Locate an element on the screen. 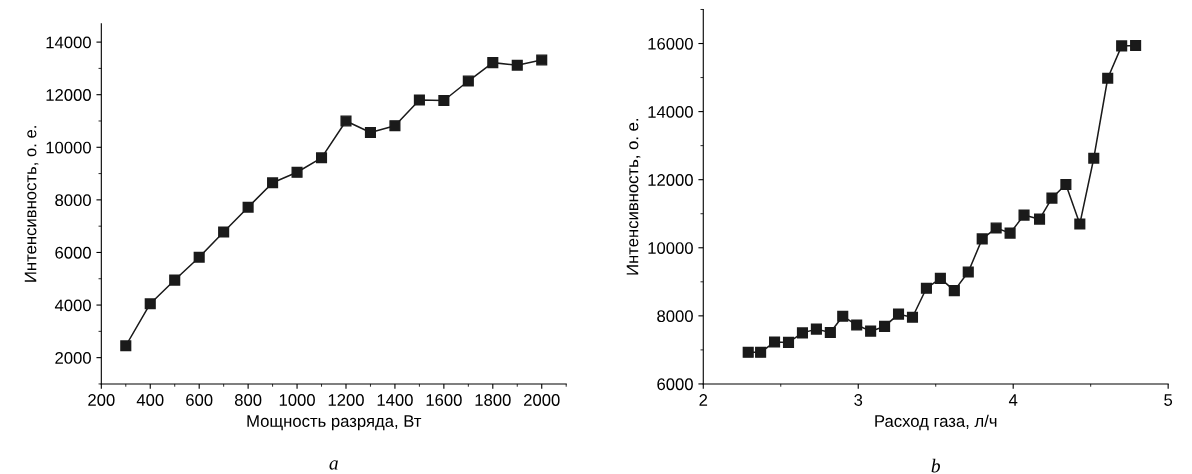 The height and width of the screenshot is (474, 1192). x-tick-label: 4 is located at coordinates (1013, 400).